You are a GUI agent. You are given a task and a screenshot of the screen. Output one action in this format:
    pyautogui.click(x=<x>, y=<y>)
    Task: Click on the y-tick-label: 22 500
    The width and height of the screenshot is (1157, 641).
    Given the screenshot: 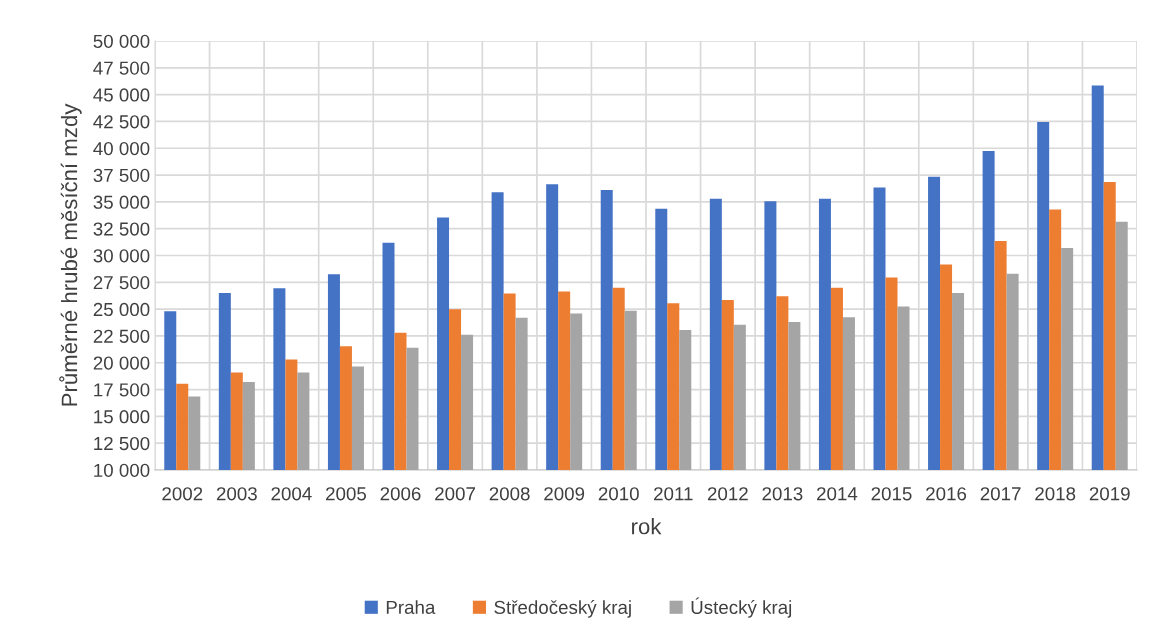 What is the action you would take?
    pyautogui.click(x=121, y=336)
    